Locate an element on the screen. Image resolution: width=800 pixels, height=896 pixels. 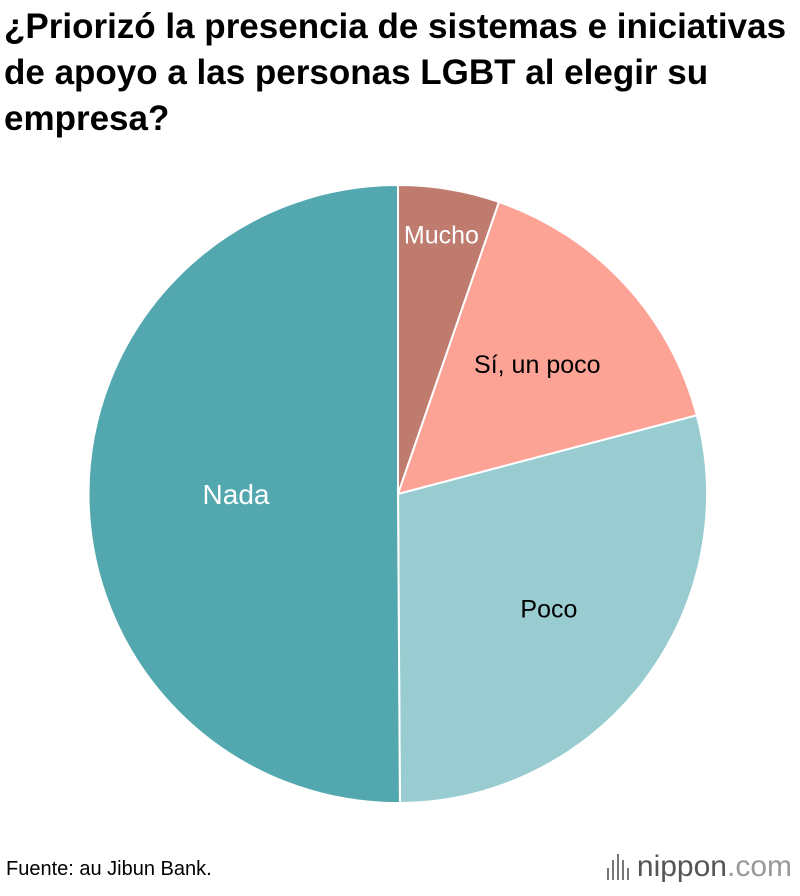
pie-label-0: Mucho is located at coordinates (441, 236).